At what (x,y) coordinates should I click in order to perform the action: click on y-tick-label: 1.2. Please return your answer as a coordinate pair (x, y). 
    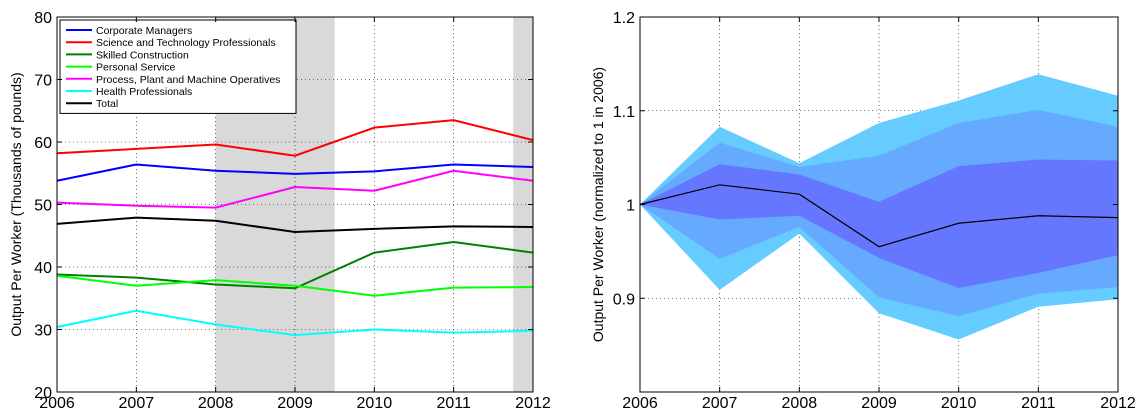
    Looking at the image, I should click on (624, 18).